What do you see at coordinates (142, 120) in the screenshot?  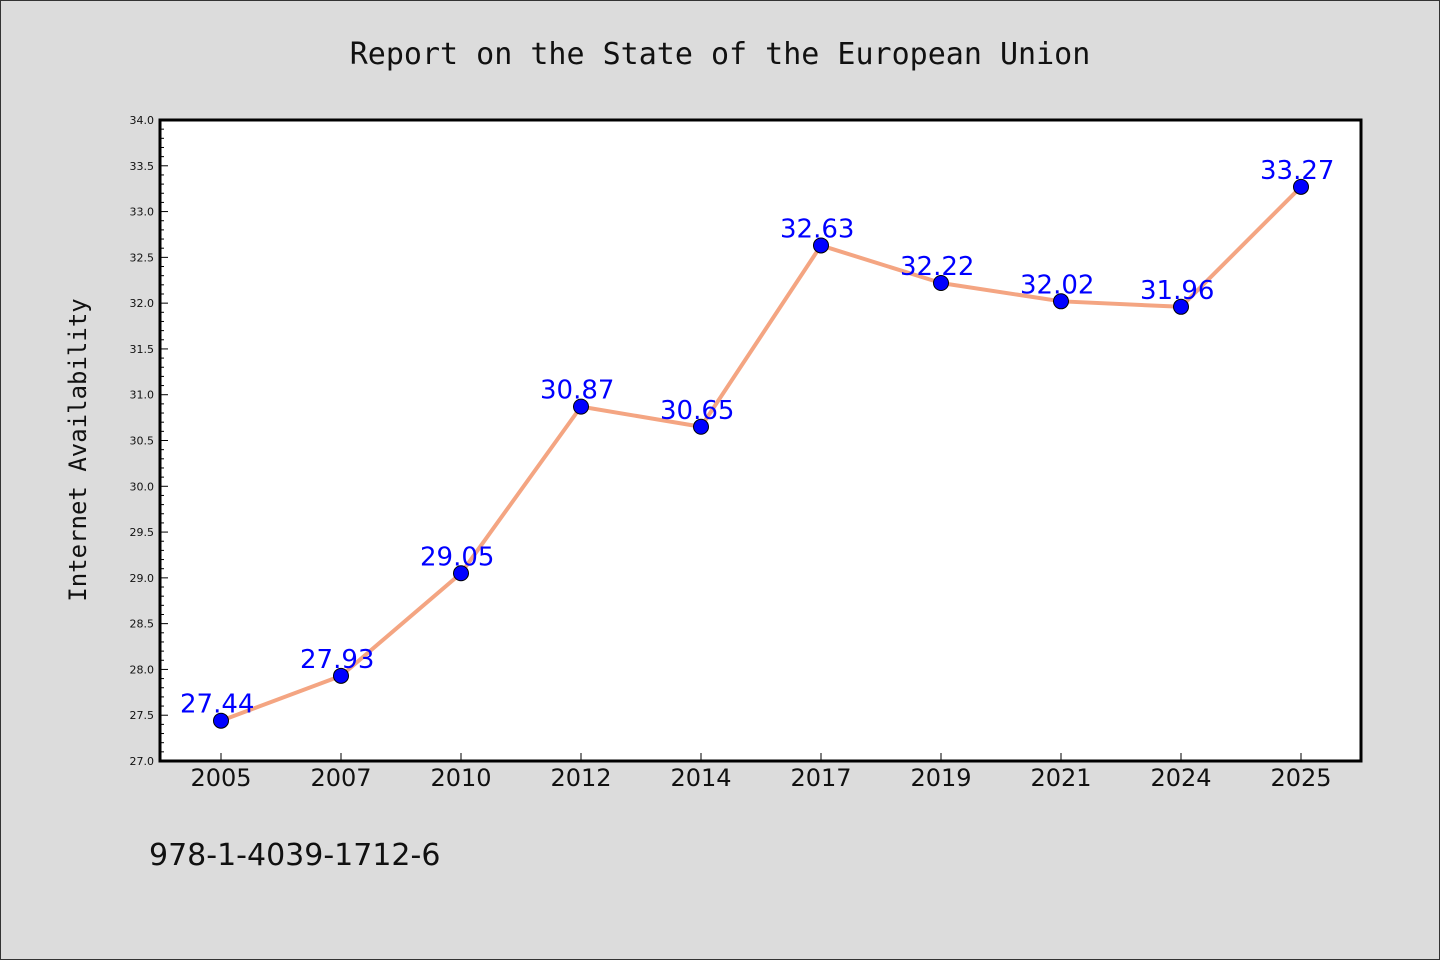 I see `y-tick-label: 34.0` at bounding box center [142, 120].